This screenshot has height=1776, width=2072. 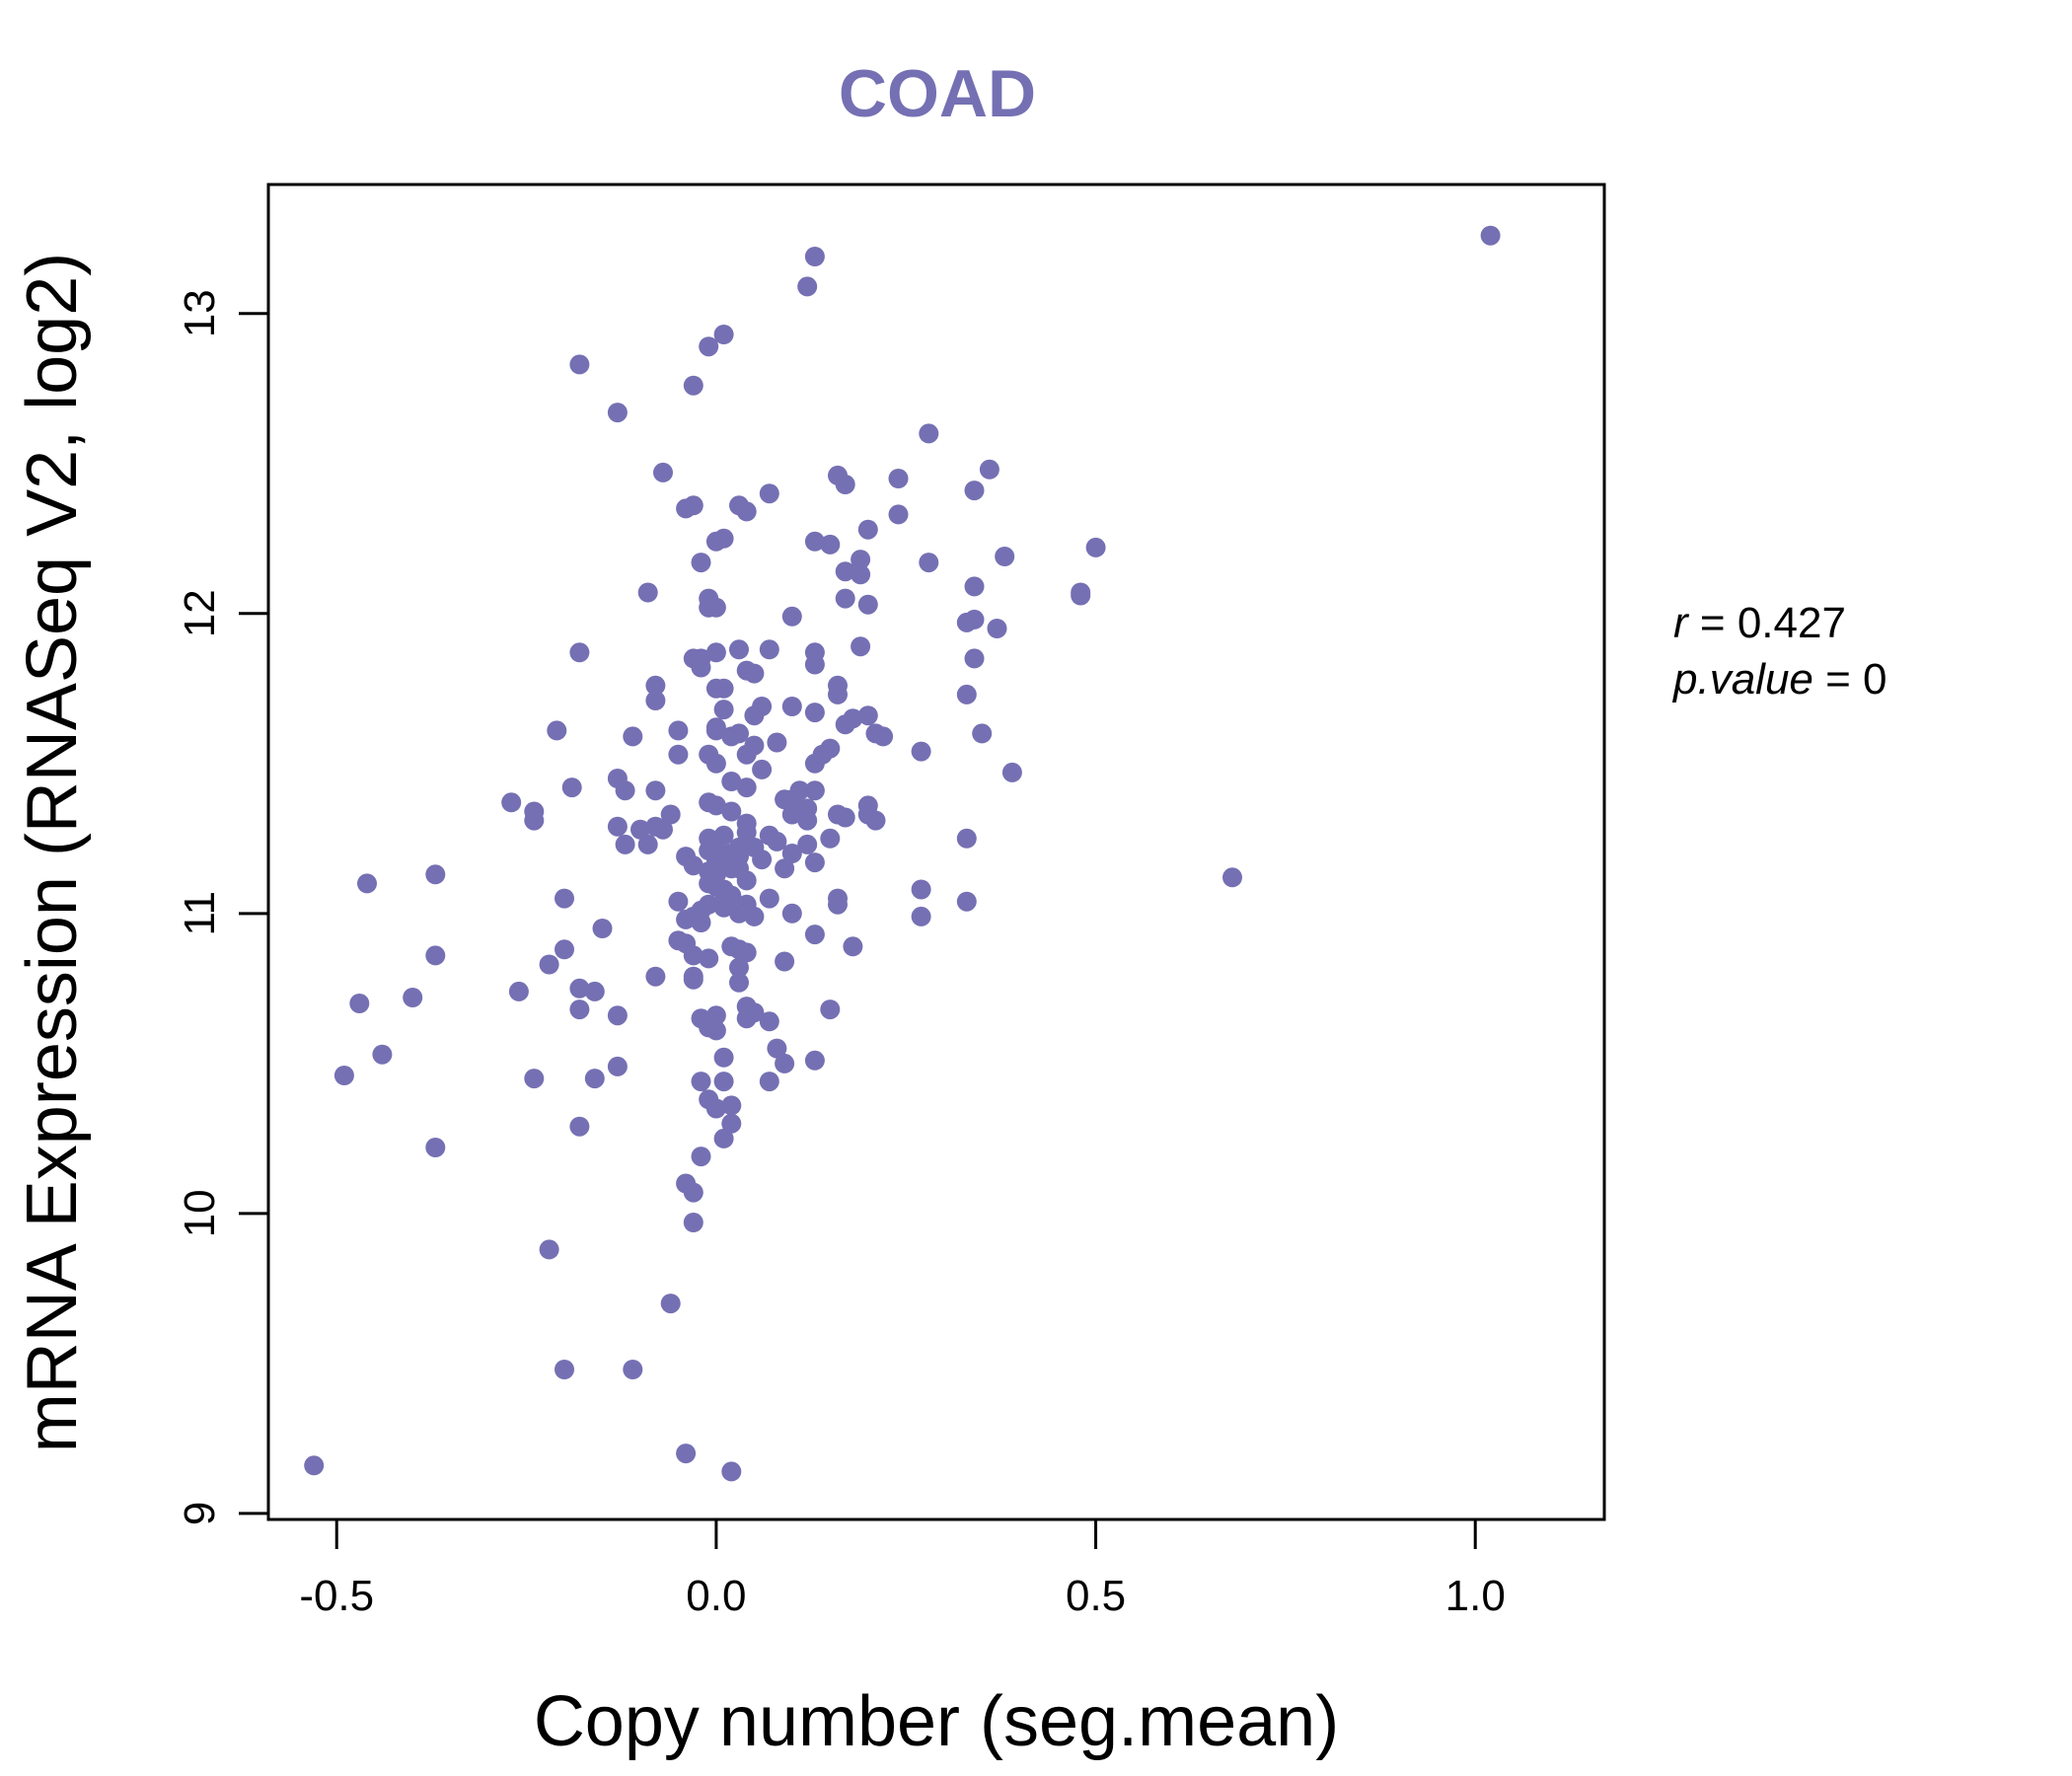 I want to click on y-tick-label: 13, so click(x=200, y=313).